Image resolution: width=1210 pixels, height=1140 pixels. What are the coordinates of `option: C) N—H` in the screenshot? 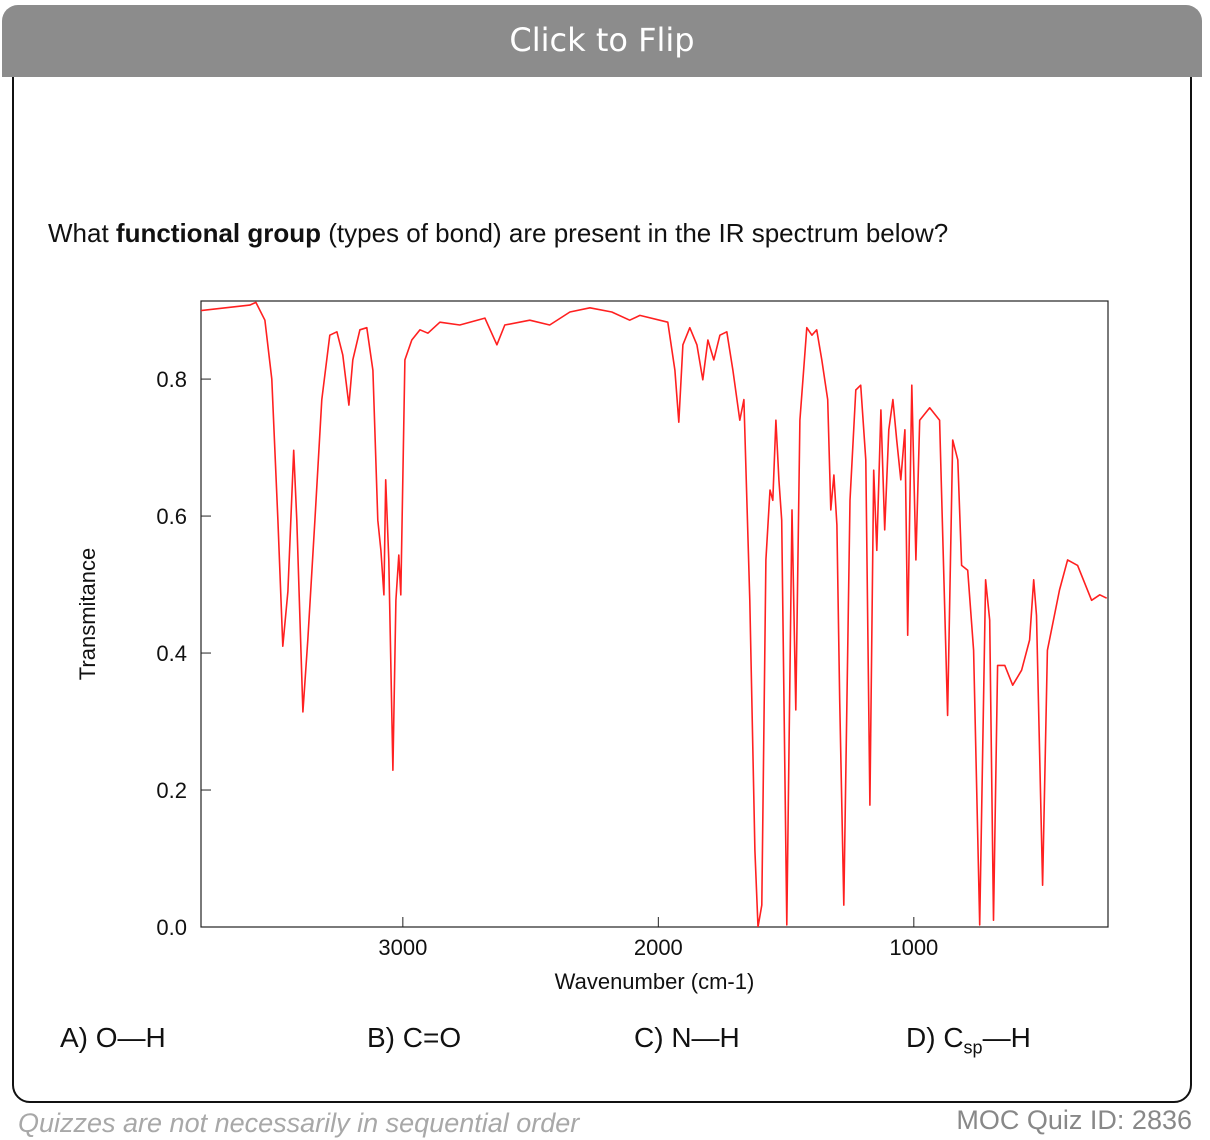 It's located at (687, 1037).